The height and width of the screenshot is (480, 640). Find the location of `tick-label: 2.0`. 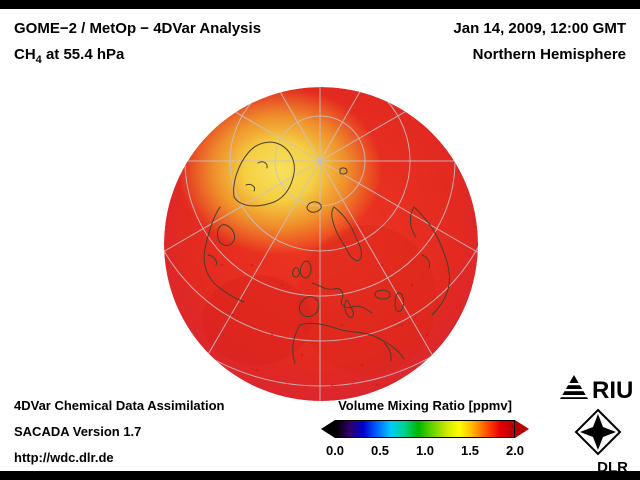

tick-label: 2.0 is located at coordinates (515, 450).